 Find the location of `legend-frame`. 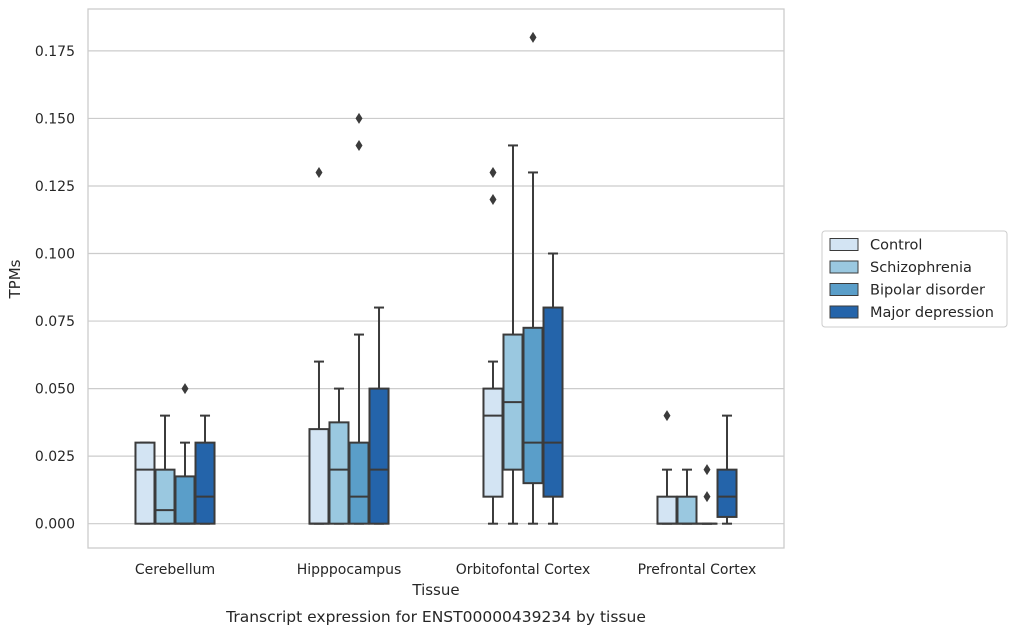

legend-frame is located at coordinates (914, 279).